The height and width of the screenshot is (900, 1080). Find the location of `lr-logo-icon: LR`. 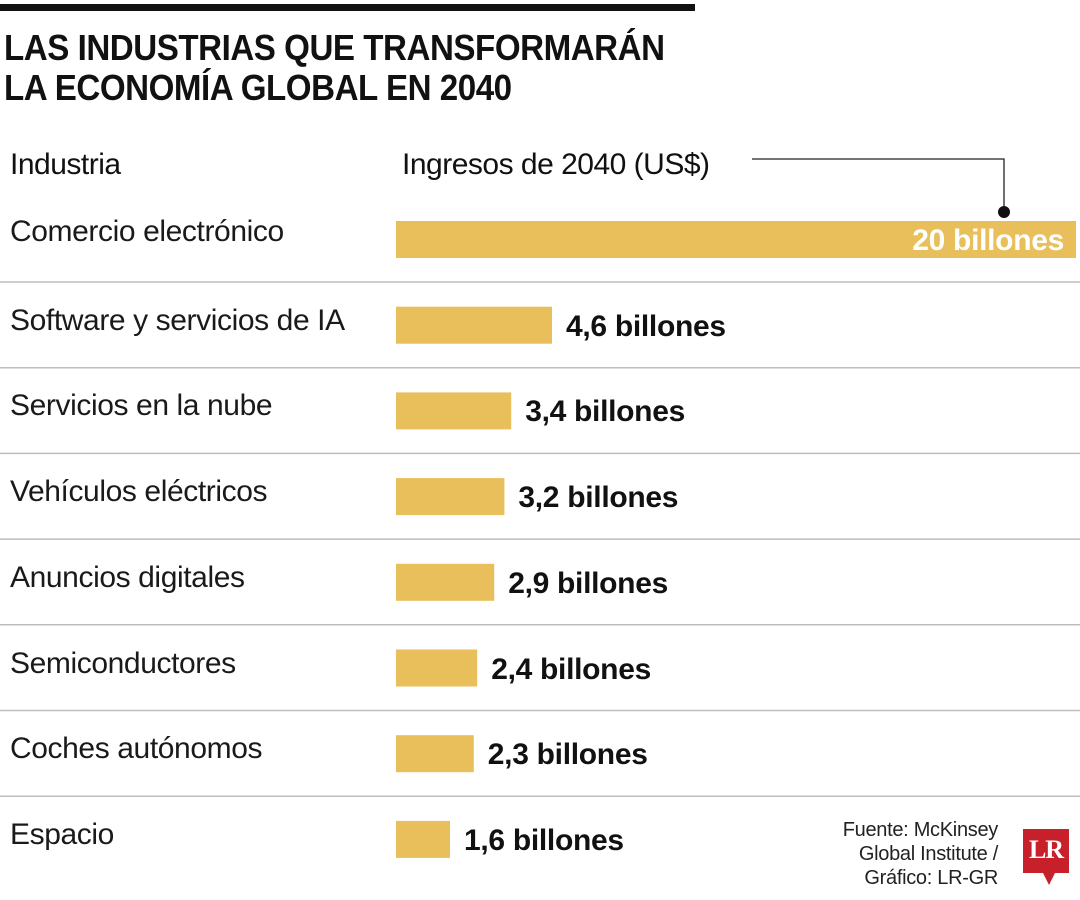

lr-logo-icon: LR is located at coordinates (1046, 857).